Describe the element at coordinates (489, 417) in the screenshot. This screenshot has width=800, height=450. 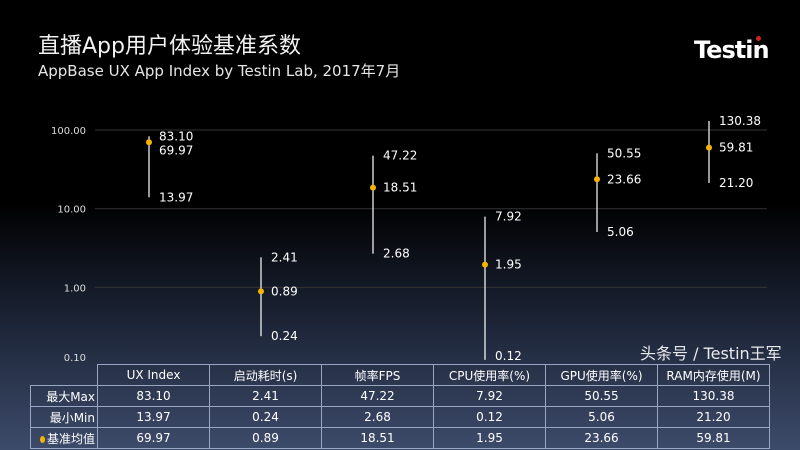
I see `table-cell: 0.12` at that location.